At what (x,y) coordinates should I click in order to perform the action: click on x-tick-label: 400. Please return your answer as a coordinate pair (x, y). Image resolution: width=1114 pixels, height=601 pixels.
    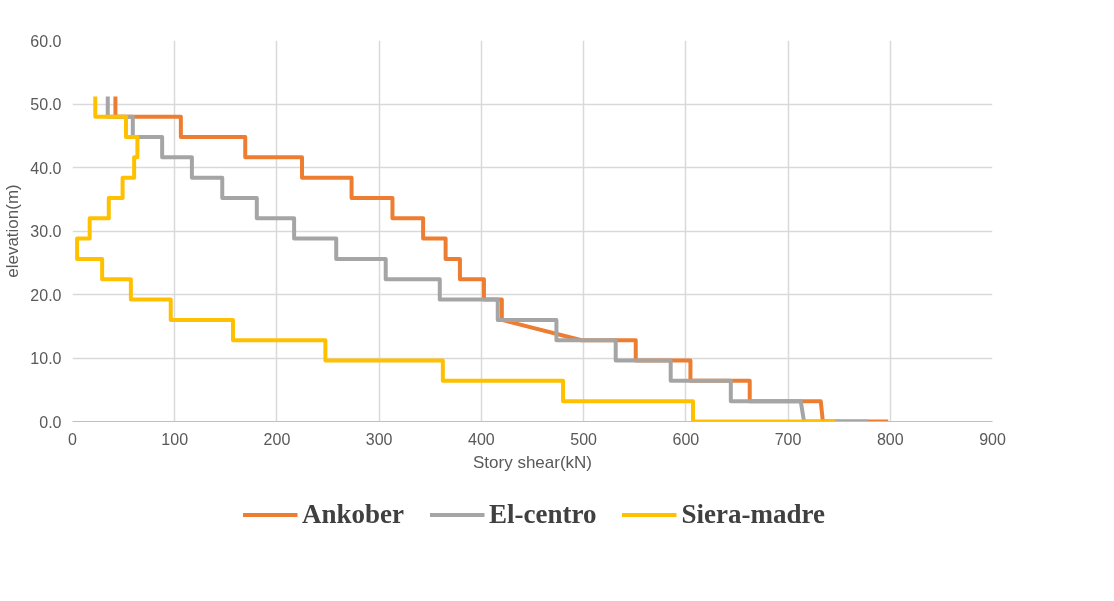
    Looking at the image, I should click on (481, 439).